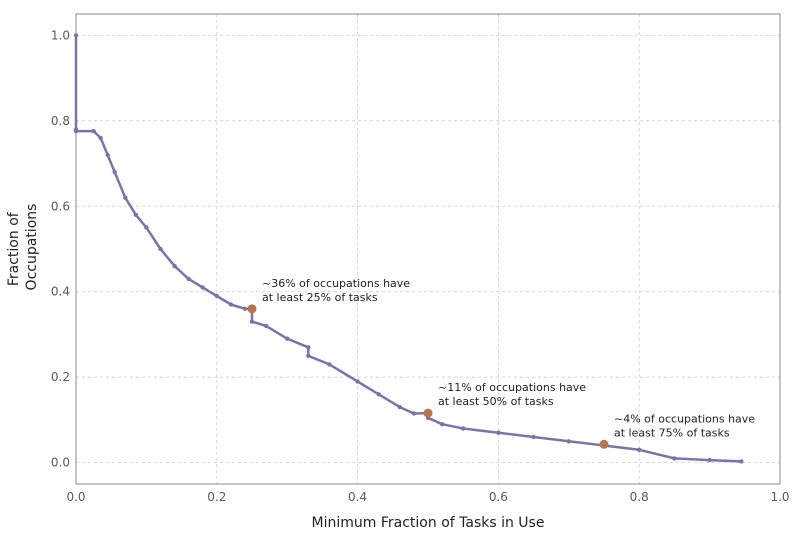 Image resolution: width=800 pixels, height=547 pixels. I want to click on annotation-text: ~11% of occupations have, so click(512, 387).